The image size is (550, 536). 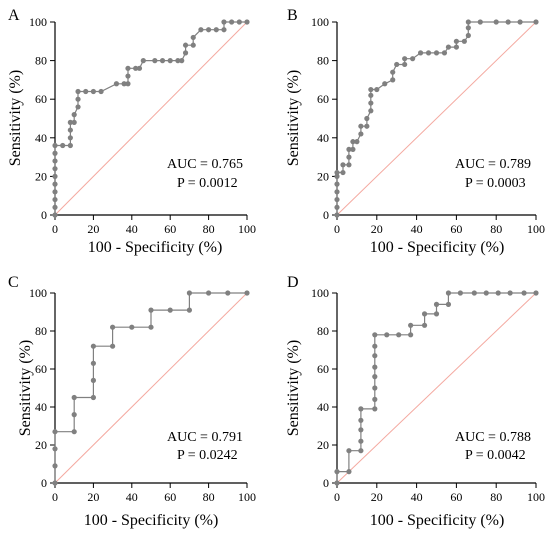 I want to click on panel-label: C, so click(x=13, y=282).